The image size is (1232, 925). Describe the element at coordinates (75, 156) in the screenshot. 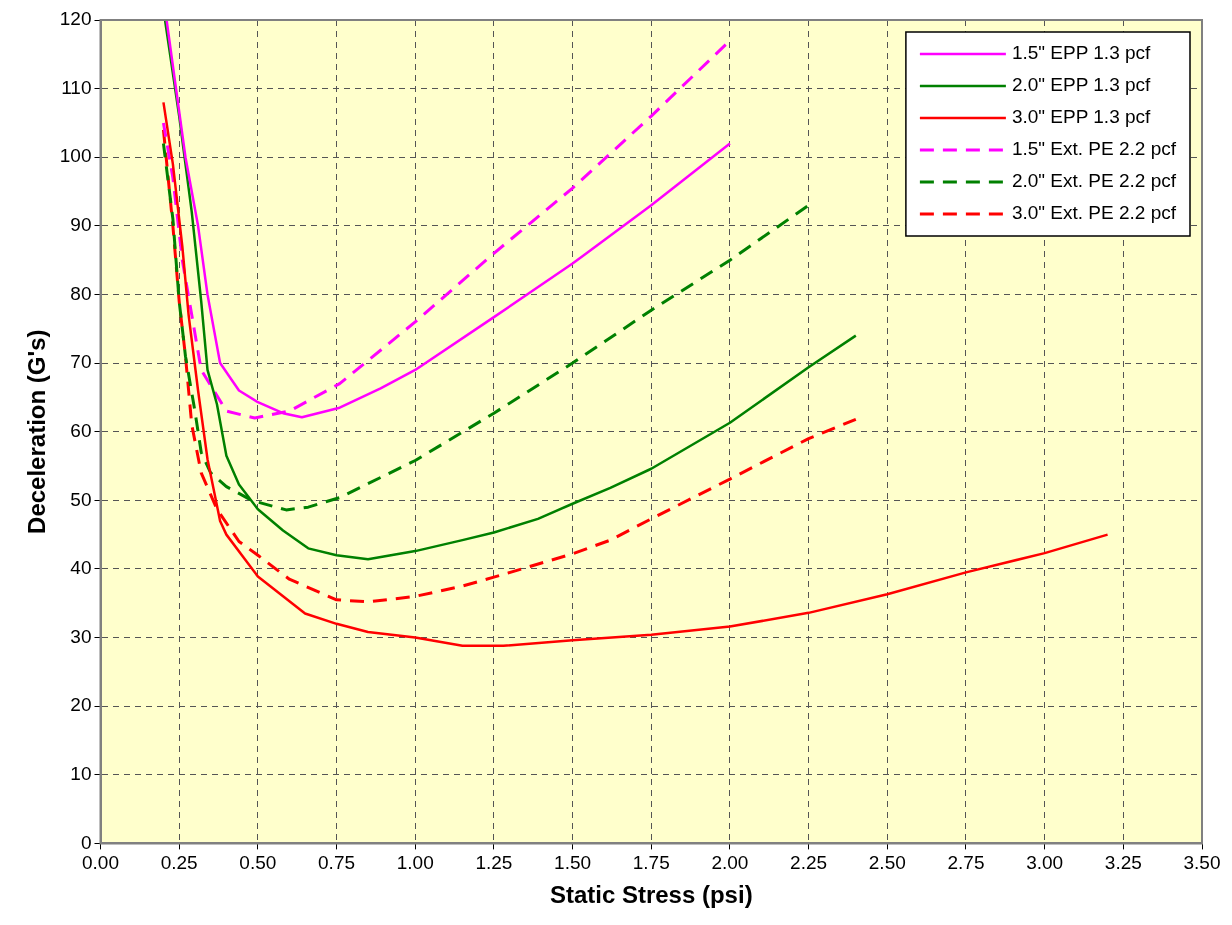

I see `y-tick-label: 100` at that location.